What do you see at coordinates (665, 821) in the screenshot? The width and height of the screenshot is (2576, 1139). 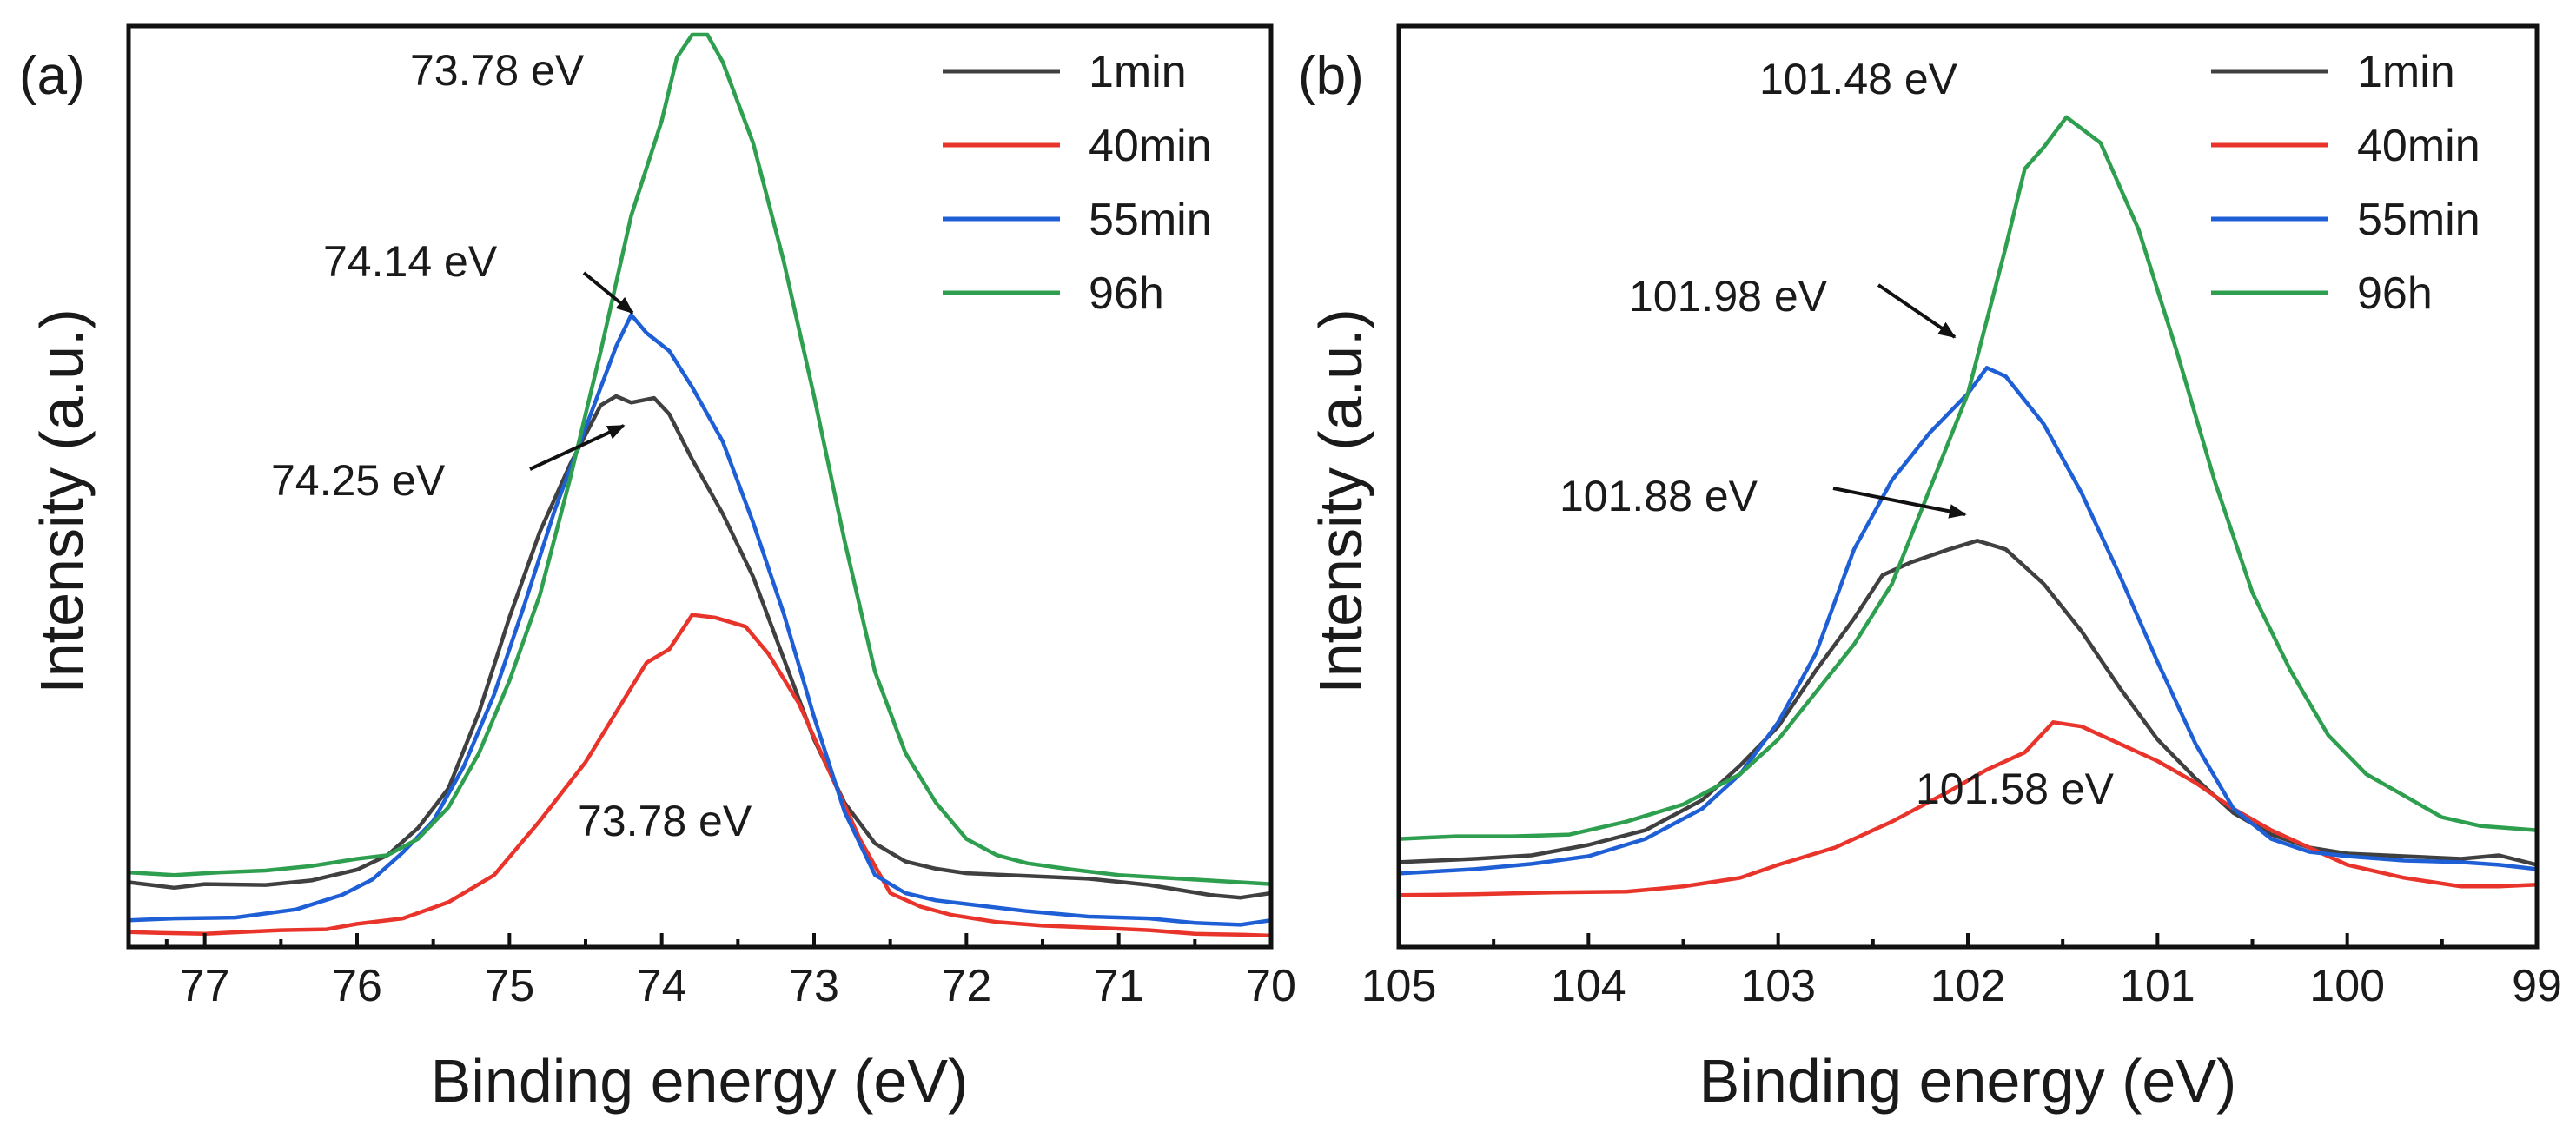 I see `panel-a-annotation-40min: 73.78 eV` at bounding box center [665, 821].